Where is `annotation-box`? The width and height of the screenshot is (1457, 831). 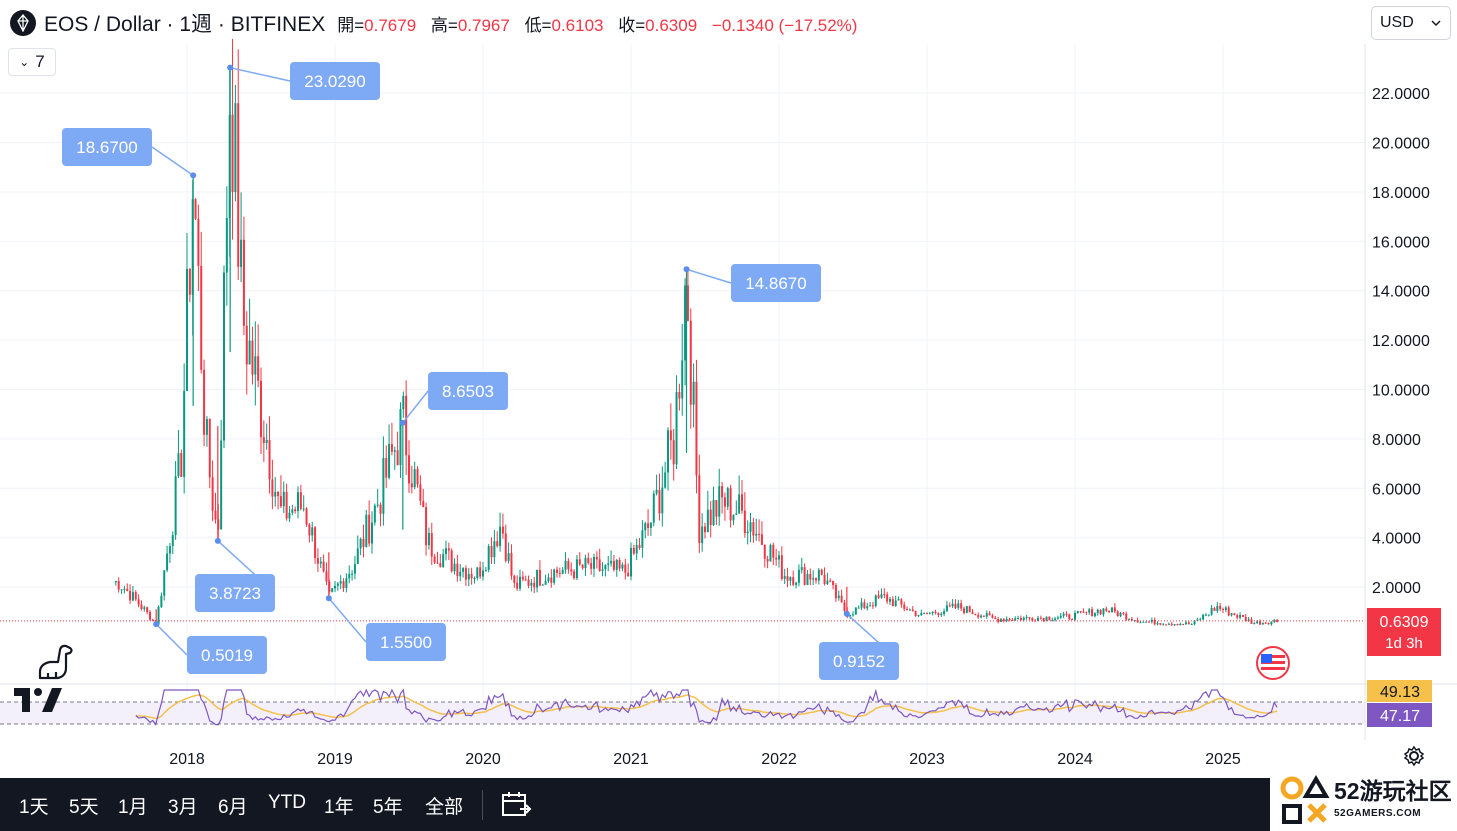 annotation-box is located at coordinates (107, 147).